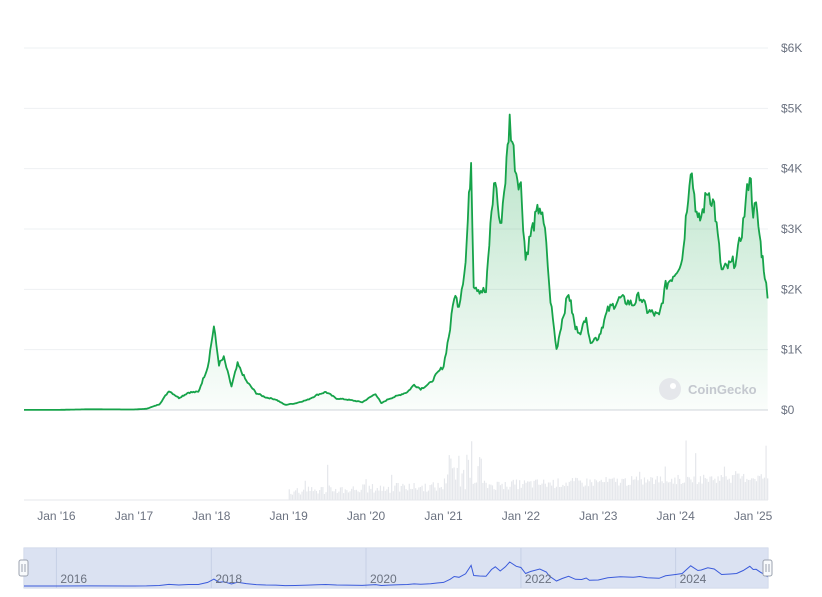 The width and height of the screenshot is (822, 597). I want to click on range-navigator: 2016 2018 2020 2022 2024, so click(395, 568).